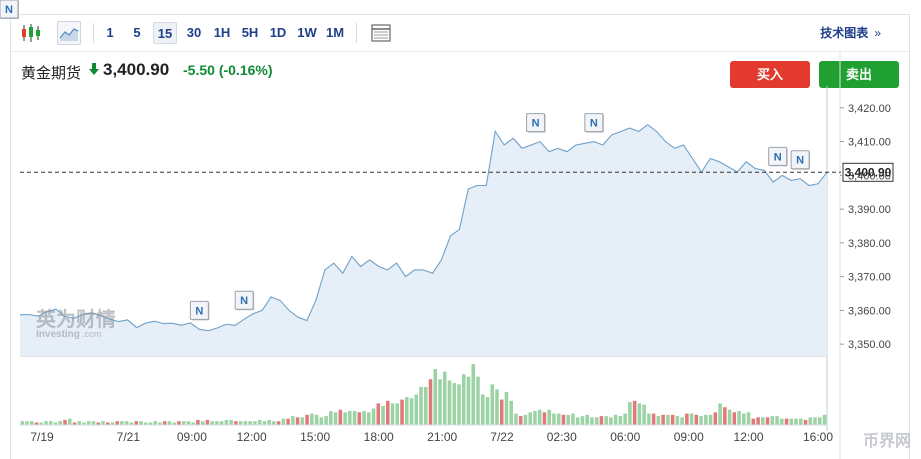 The image size is (921, 459). I want to click on y-tick-label: 3,370.00, so click(869, 278).